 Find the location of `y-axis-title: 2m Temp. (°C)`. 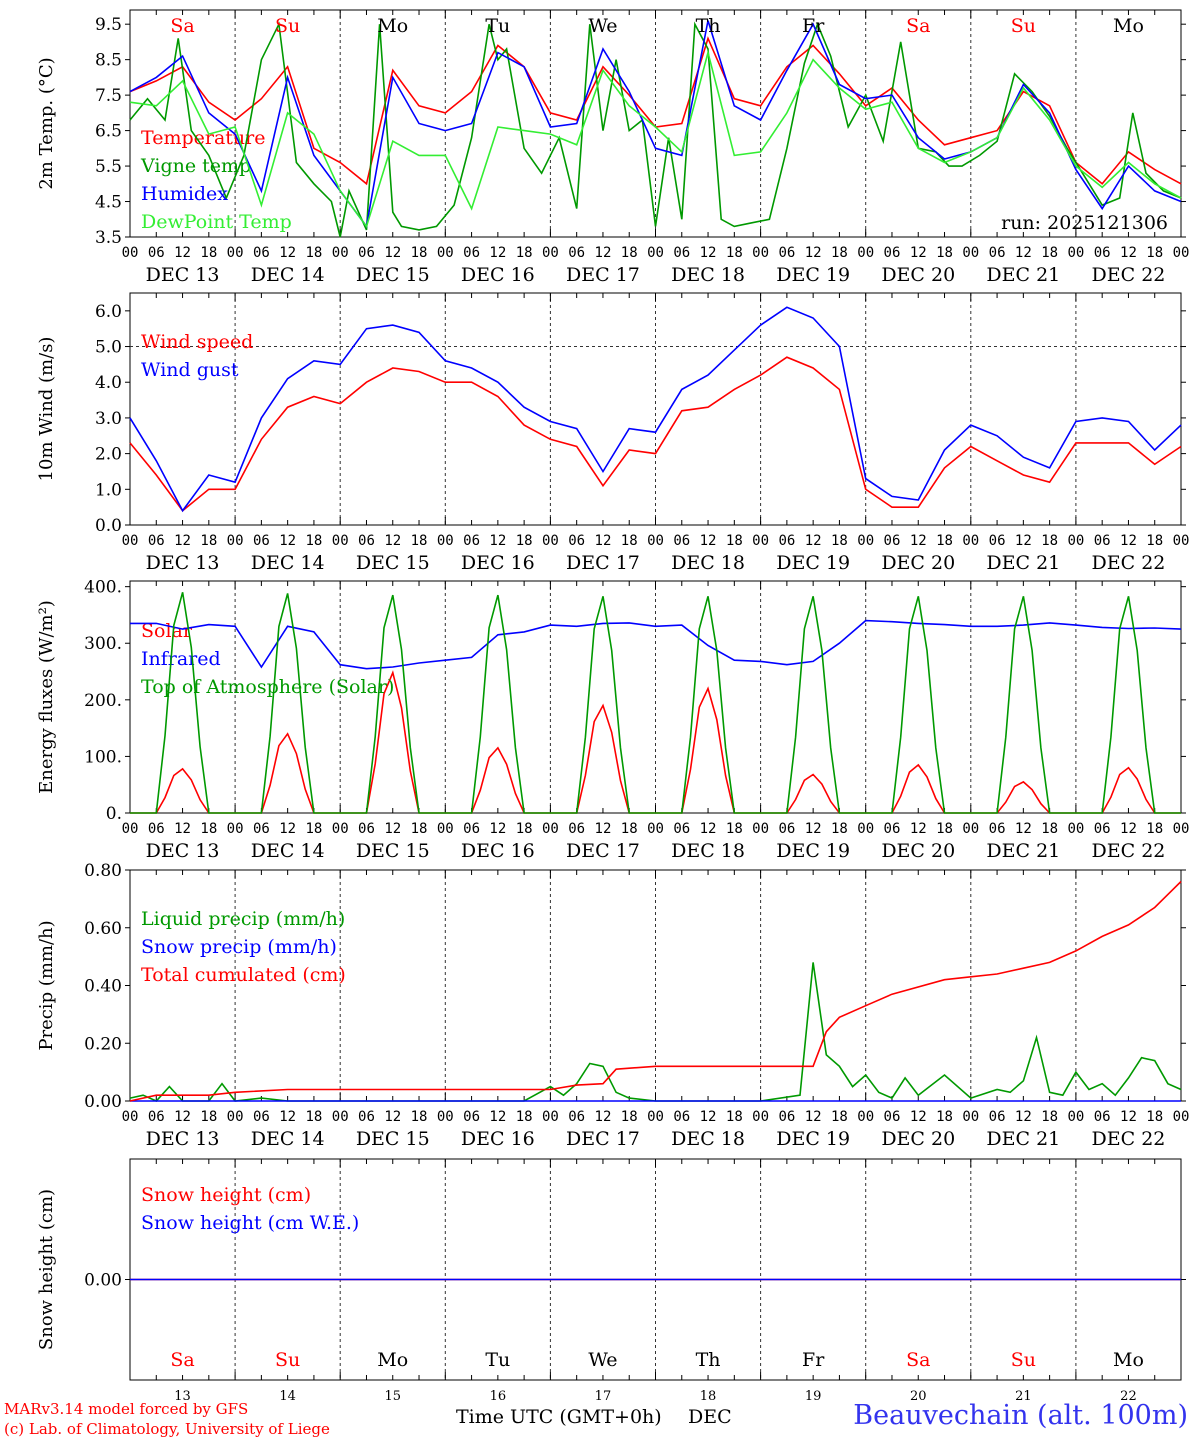

y-axis-title: 2m Temp. (°C) is located at coordinates (46, 123).